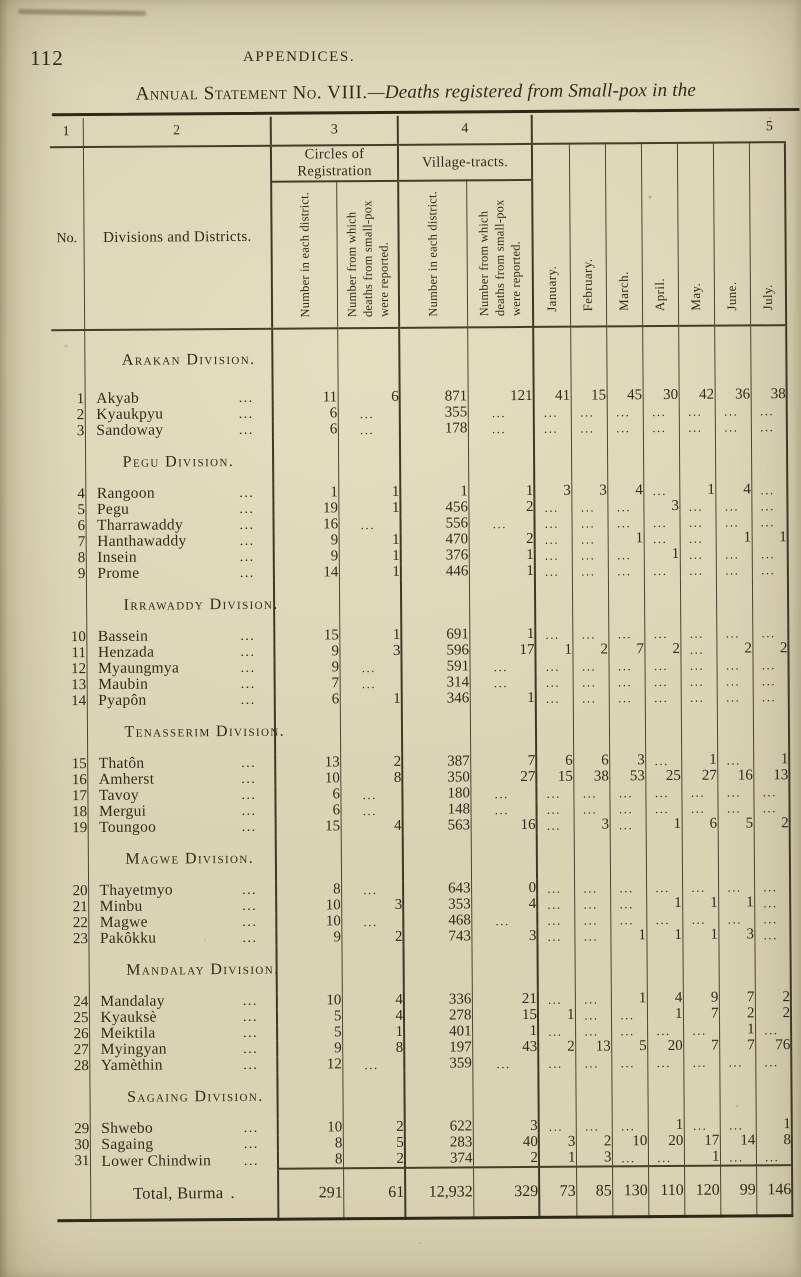  I want to click on cell-villages-total: 468, so click(437, 920).